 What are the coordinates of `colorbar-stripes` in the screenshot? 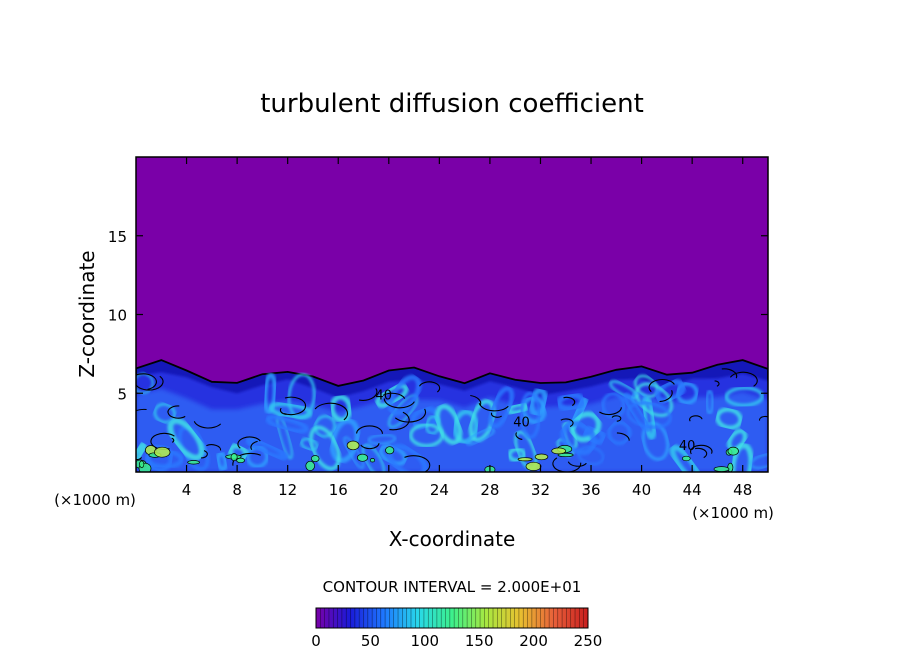 It's located at (452, 618).